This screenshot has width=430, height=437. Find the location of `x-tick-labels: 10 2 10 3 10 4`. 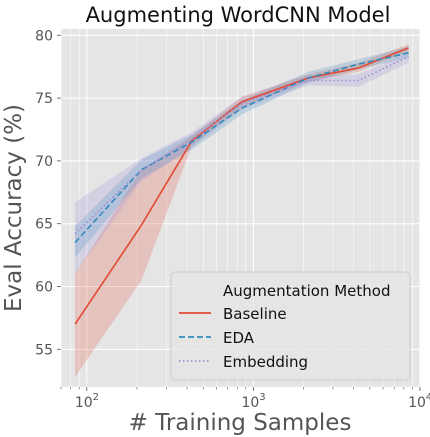

x-tick-labels: 10 2 10 3 10 4 is located at coordinates (252, 401).